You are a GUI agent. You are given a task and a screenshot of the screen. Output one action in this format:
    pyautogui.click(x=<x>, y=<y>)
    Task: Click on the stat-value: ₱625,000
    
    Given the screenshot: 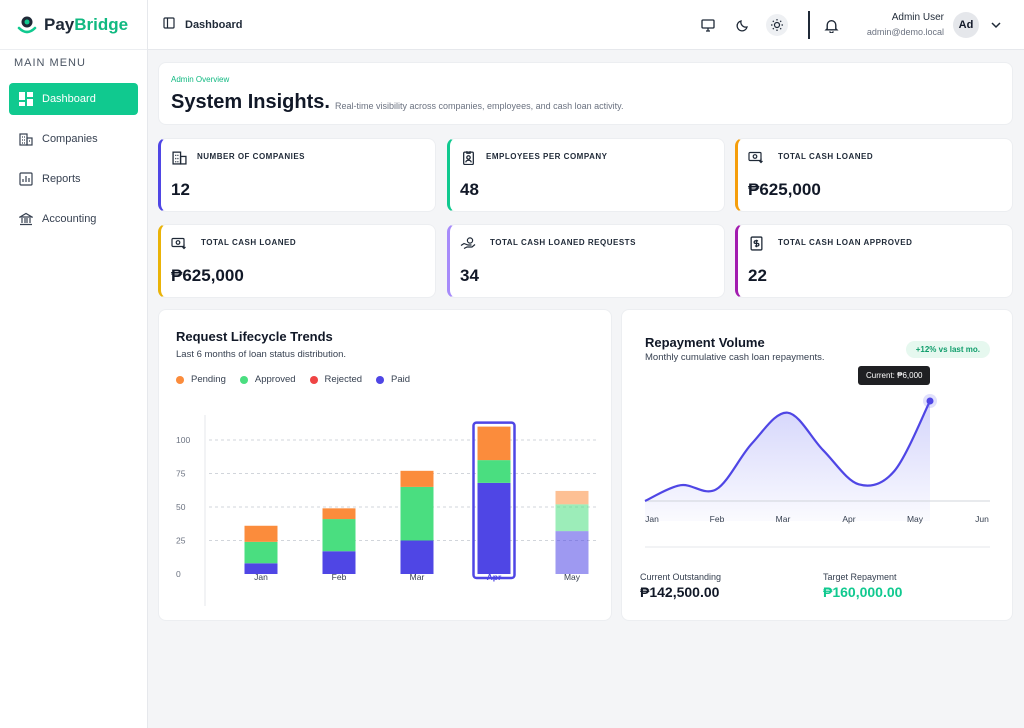 What is the action you would take?
    pyautogui.click(x=207, y=275)
    